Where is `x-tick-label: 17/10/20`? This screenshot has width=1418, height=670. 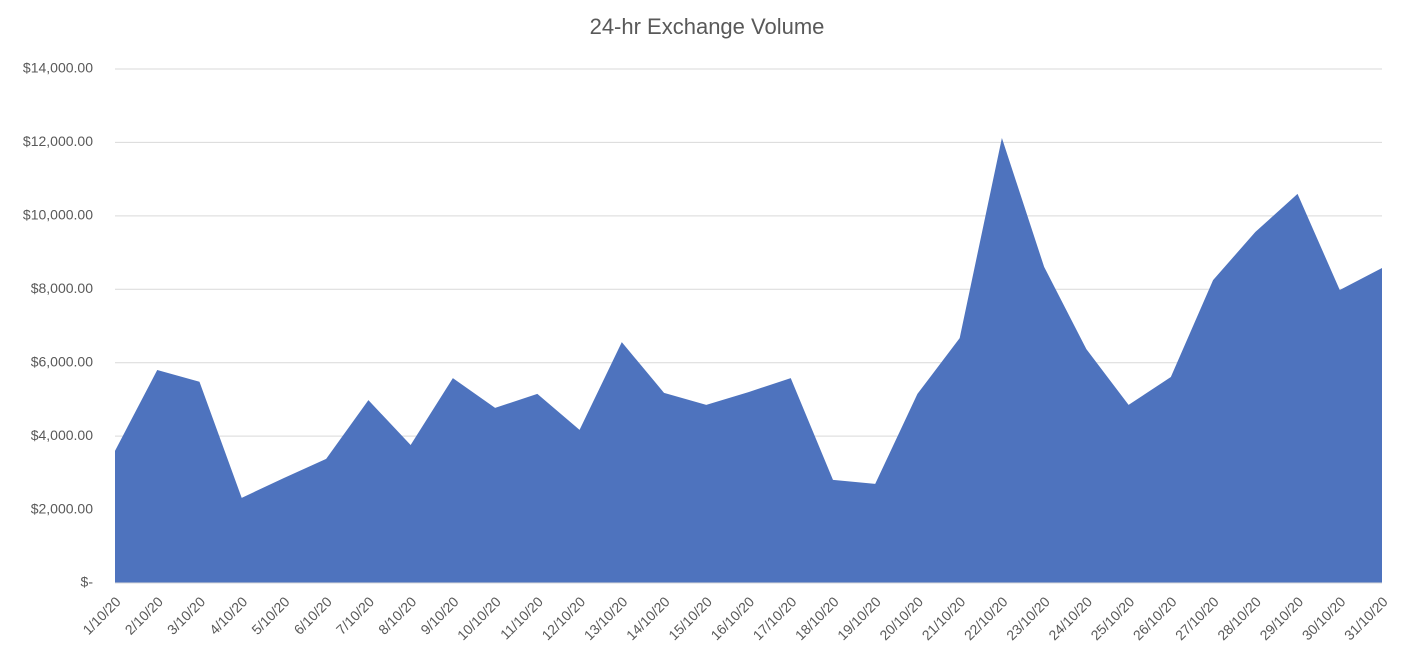
x-tick-label: 17/10/20 is located at coordinates (775, 618).